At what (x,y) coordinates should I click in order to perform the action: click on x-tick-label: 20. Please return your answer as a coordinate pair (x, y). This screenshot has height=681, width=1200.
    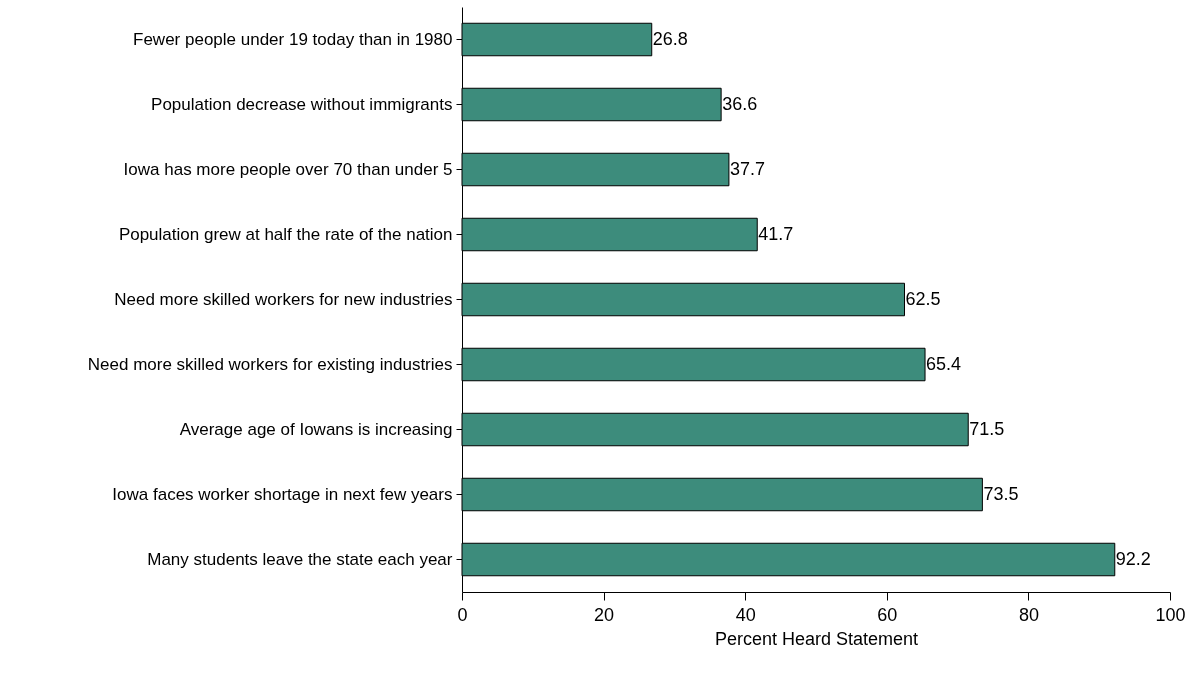
    Looking at the image, I should click on (604, 614).